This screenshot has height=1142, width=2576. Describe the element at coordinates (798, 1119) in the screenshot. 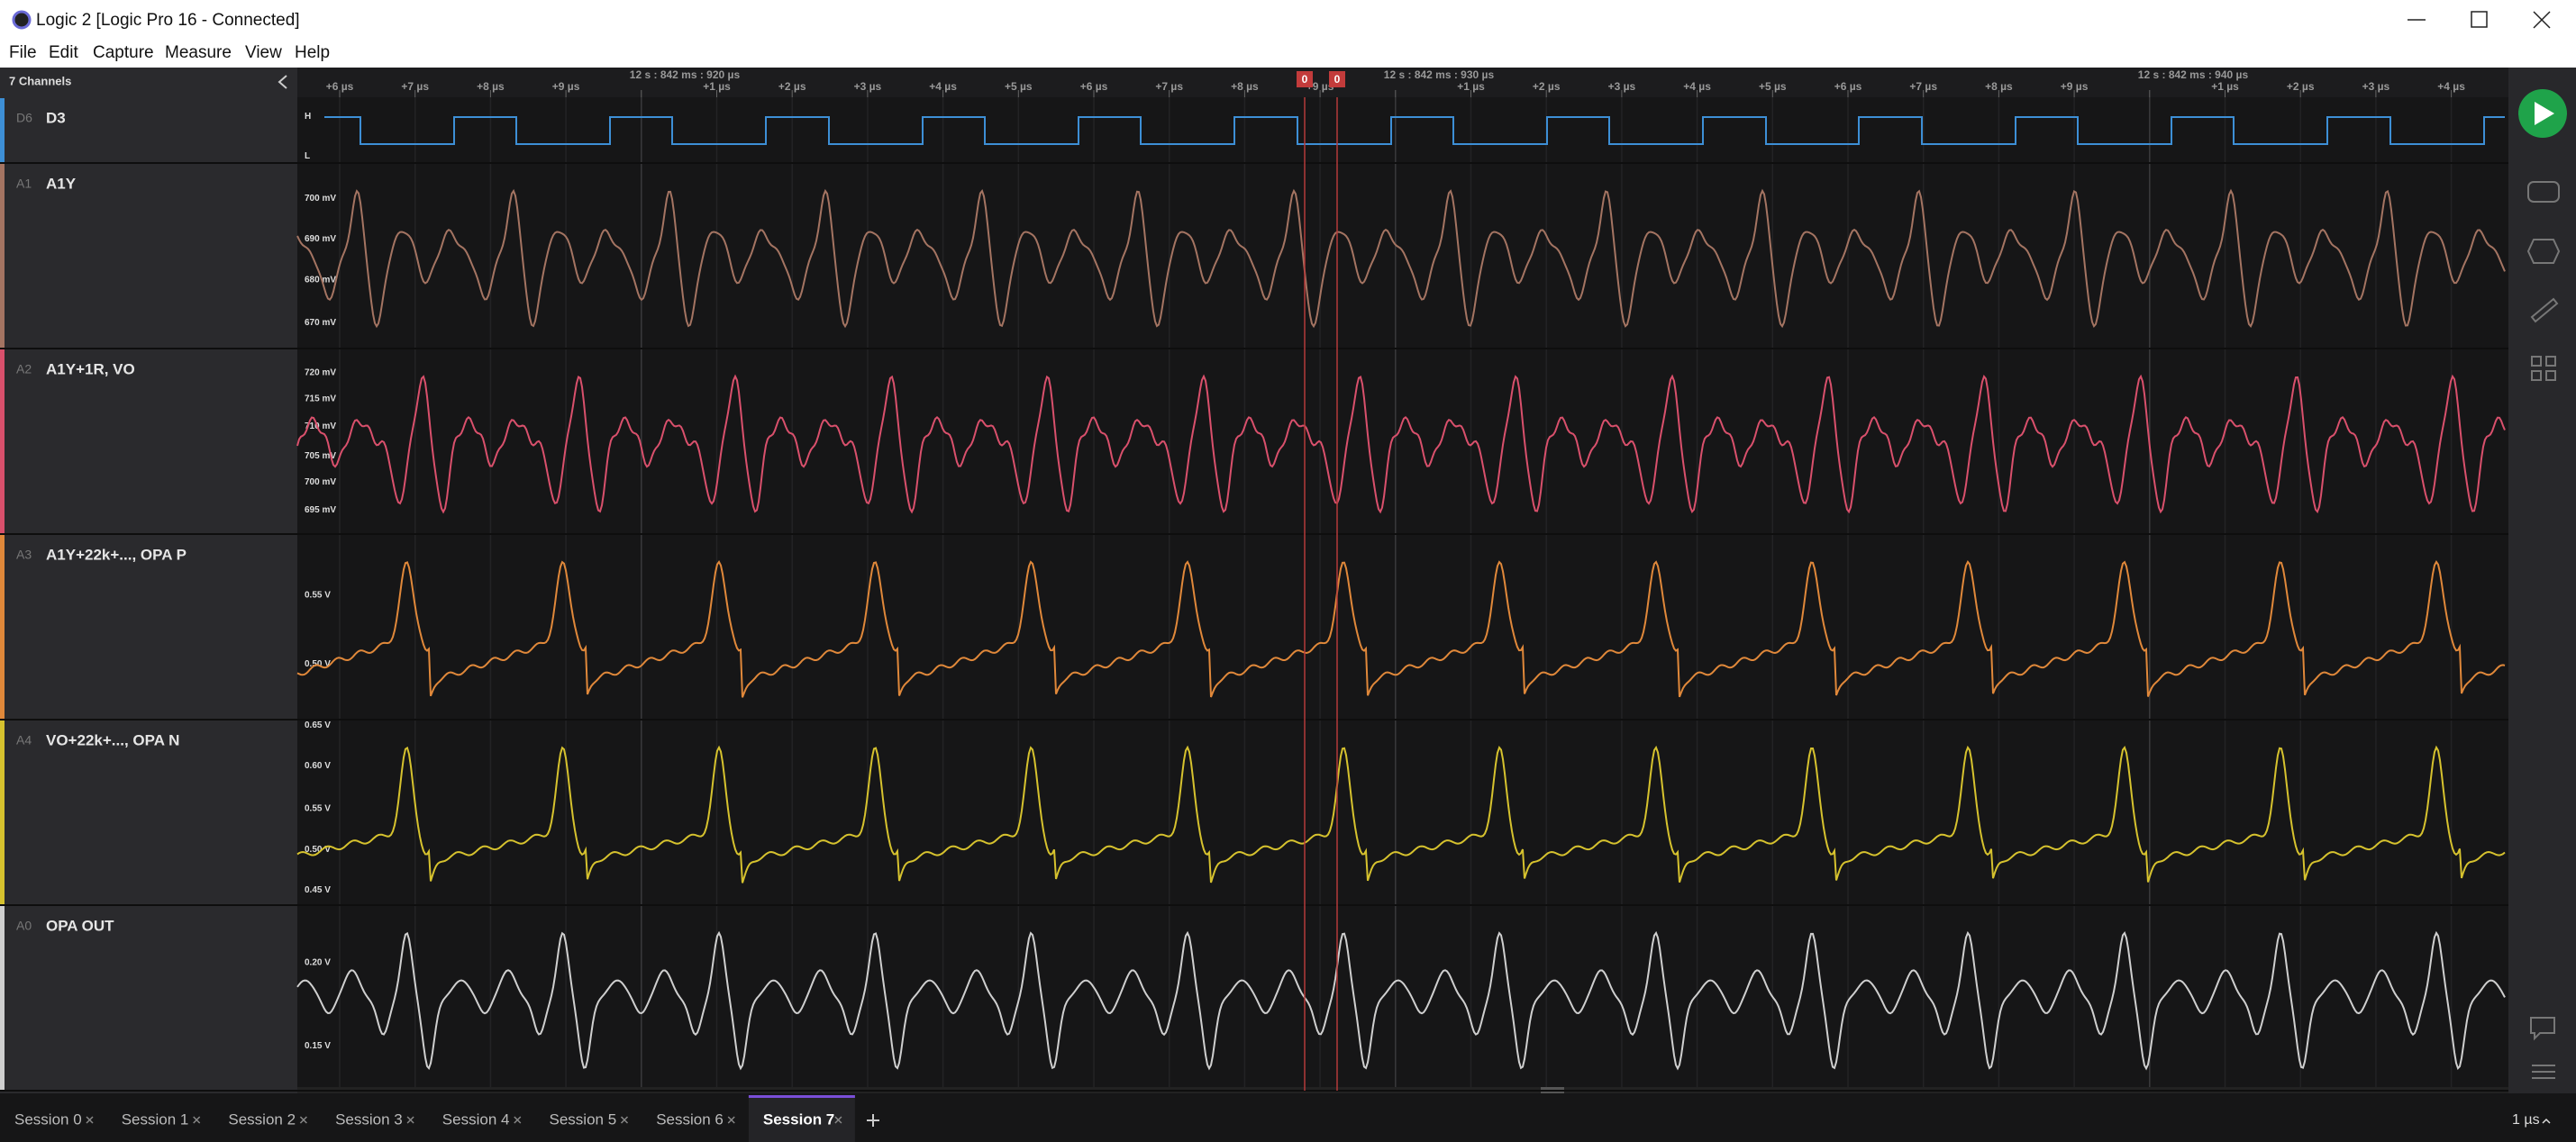

I see `session-tab: Session 7` at that location.